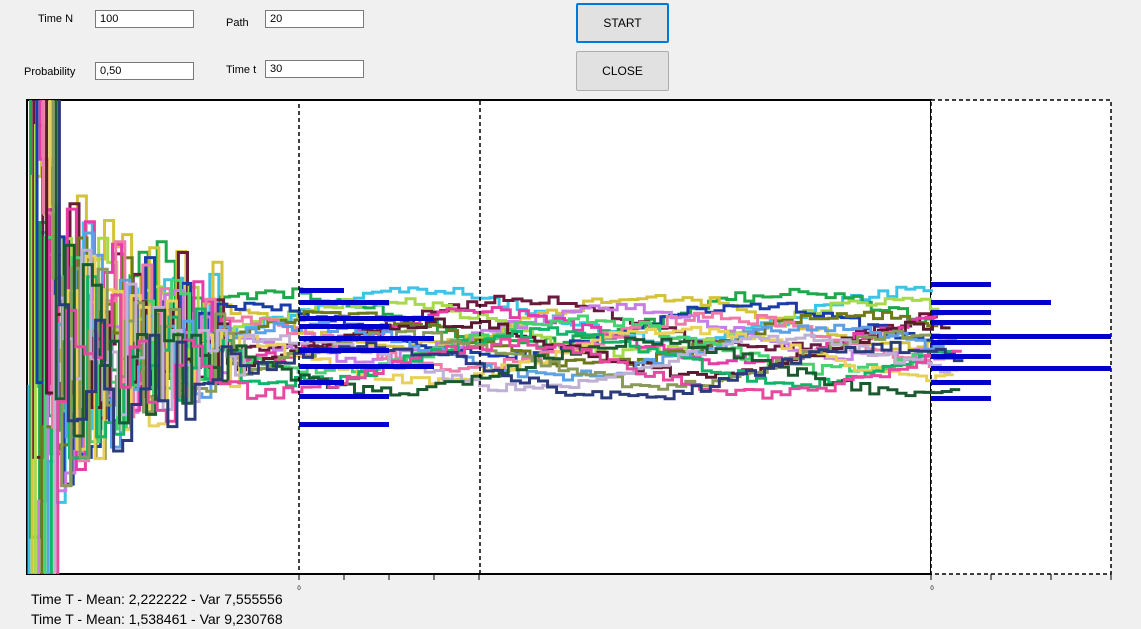  Describe the element at coordinates (622, 23) in the screenshot. I see `start-button: START` at that location.